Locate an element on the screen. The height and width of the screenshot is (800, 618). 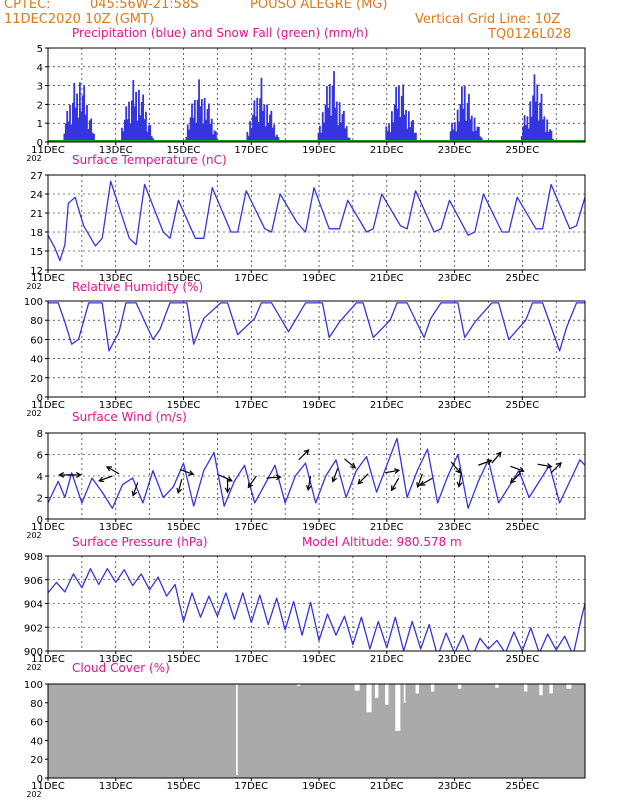
x-year-label: 202 is located at coordinates (33, 794).